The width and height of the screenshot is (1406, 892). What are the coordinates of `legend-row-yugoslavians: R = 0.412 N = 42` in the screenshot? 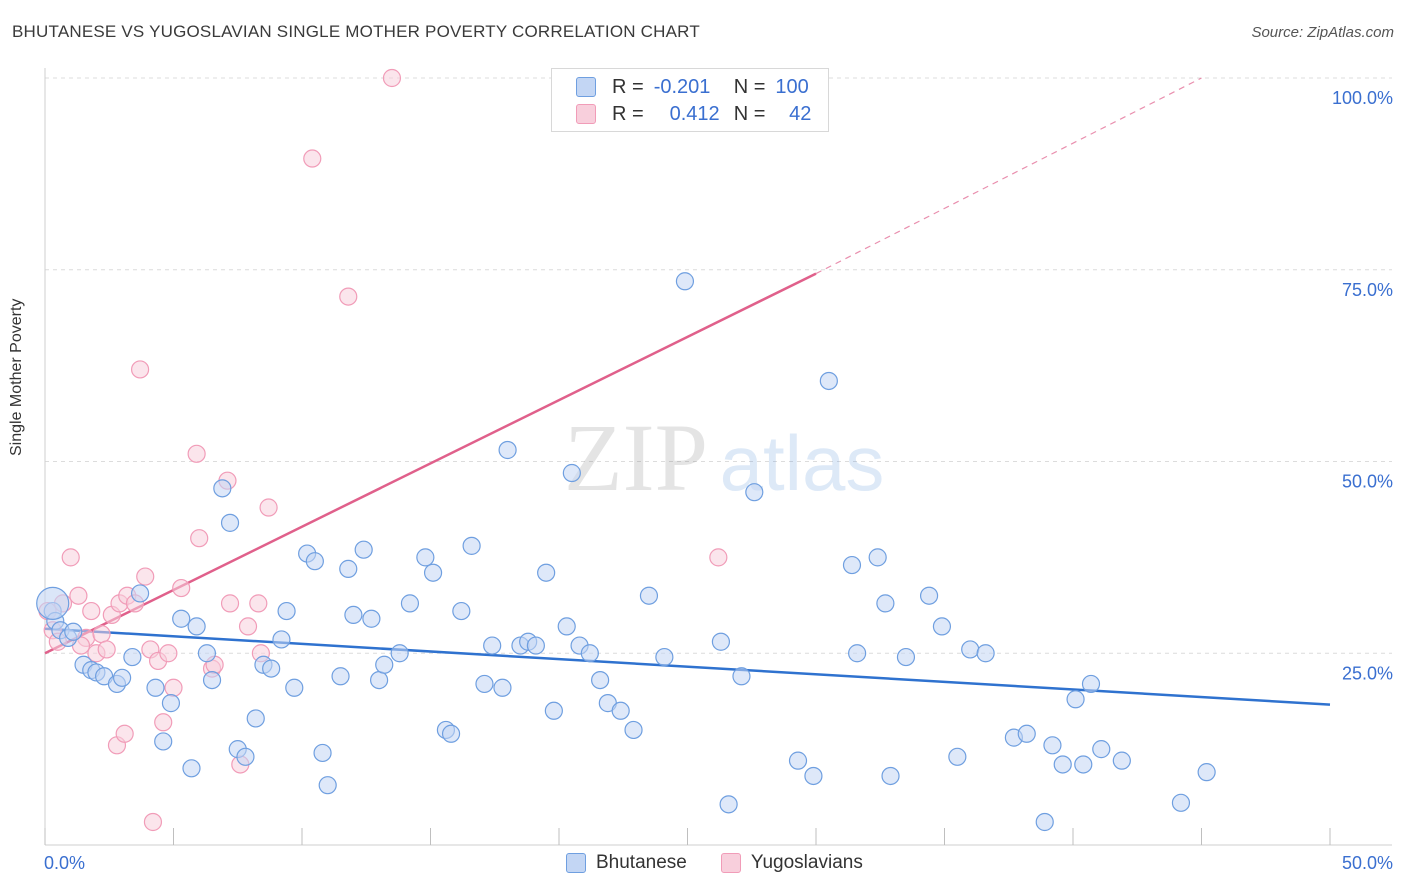 It's located at (693, 114).